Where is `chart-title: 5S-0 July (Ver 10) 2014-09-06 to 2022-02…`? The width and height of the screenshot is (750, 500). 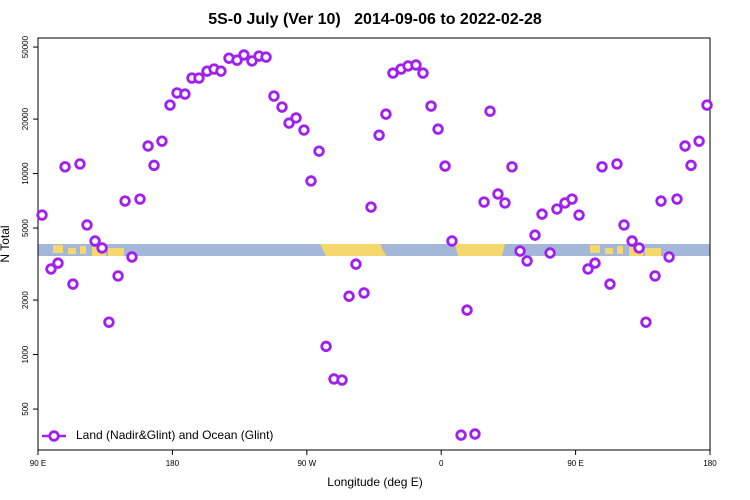 chart-title: 5S-0 July (Ver 10) 2014-09-06 to 2022-02… is located at coordinates (375, 19).